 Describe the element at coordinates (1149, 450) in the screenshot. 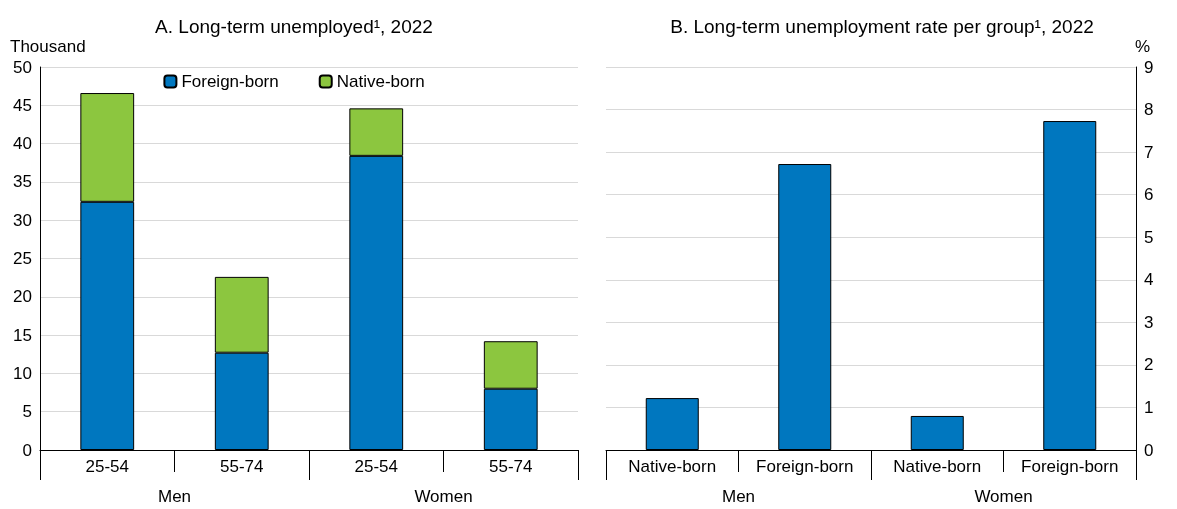

I see `y2-tick-label: 0` at that location.